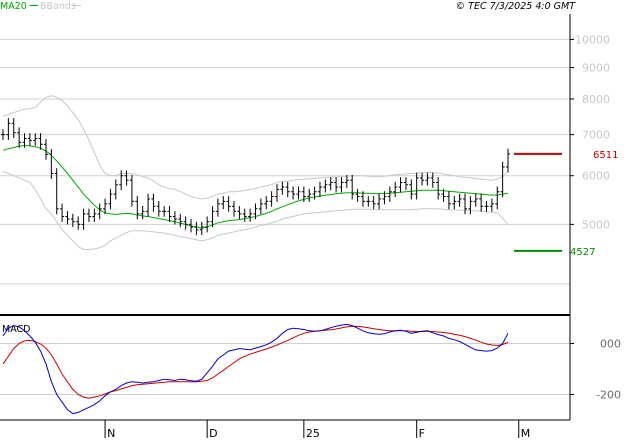 This screenshot has height=440, width=627. I want to click on header: MA20 BBands © TEC 7/3/2025 4:0 GMT, so click(288, 6).